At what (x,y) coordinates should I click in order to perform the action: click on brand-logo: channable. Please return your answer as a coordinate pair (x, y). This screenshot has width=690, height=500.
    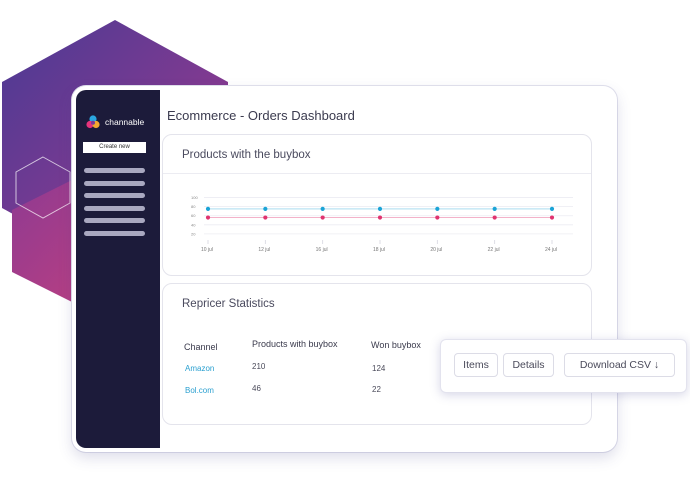
    Looking at the image, I should click on (114, 122).